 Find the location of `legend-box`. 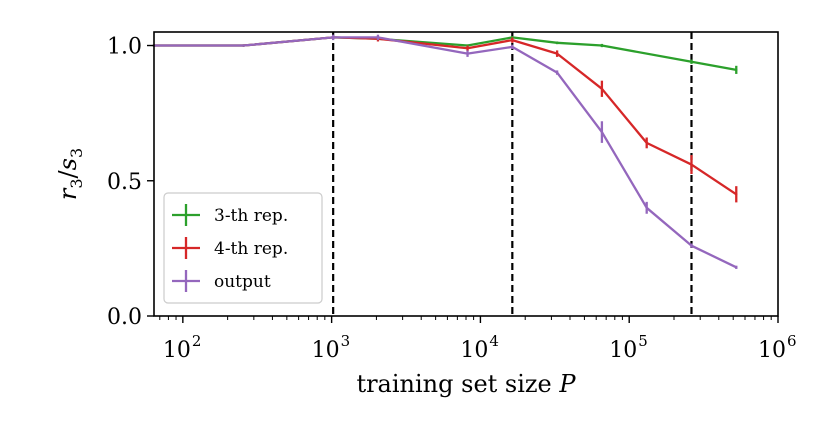

legend-box is located at coordinates (243, 248).